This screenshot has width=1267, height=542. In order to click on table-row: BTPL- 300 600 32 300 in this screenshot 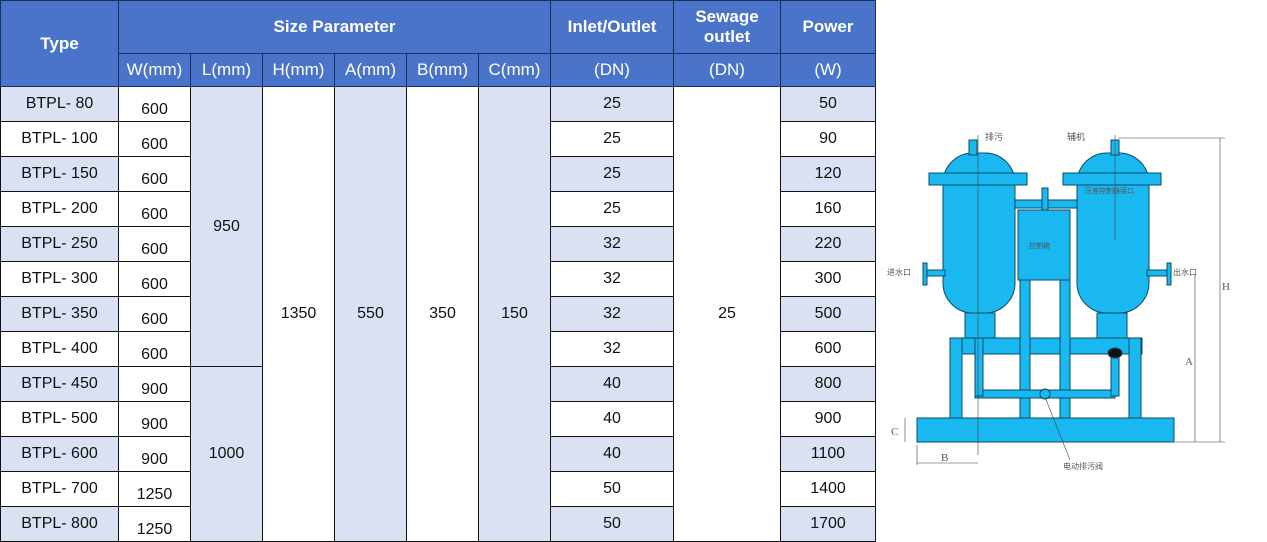, I will do `click(438, 279)`.